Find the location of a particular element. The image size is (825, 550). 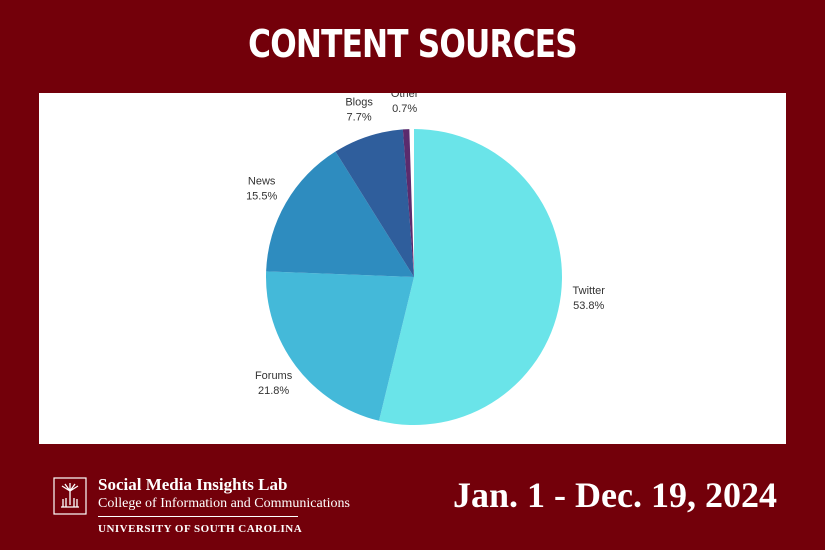

value-label: 0.7% is located at coordinates (404, 109).